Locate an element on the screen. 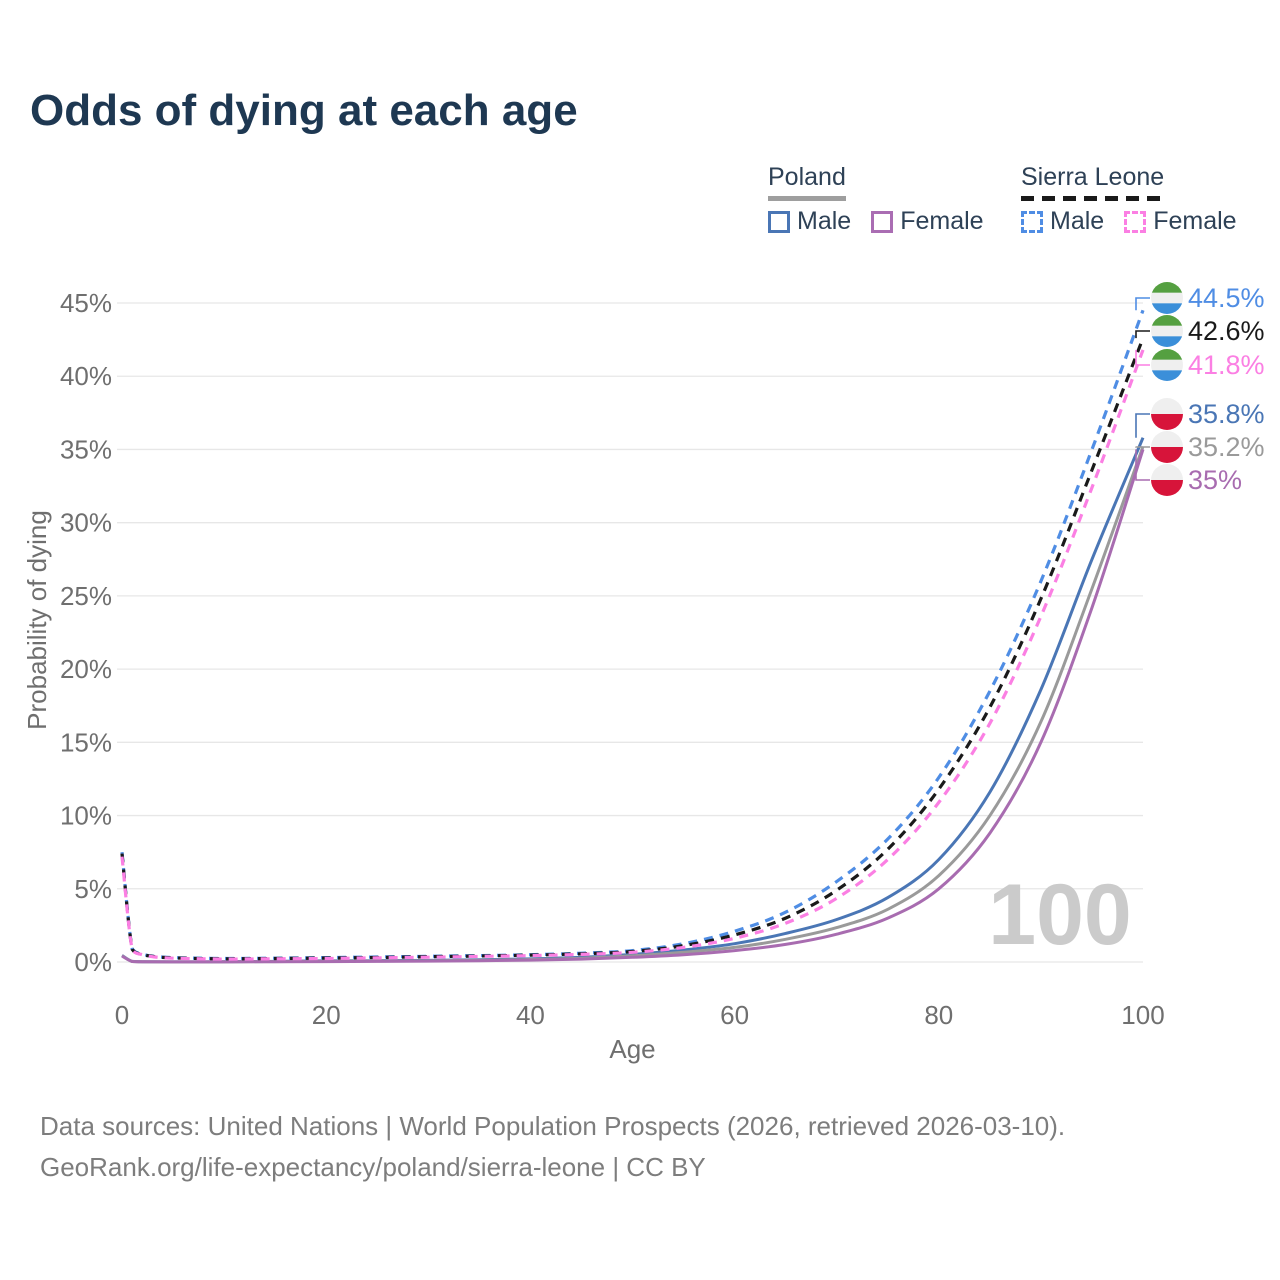 The width and height of the screenshot is (1280, 1280). x-tick-label: 40 is located at coordinates (530, 1015).